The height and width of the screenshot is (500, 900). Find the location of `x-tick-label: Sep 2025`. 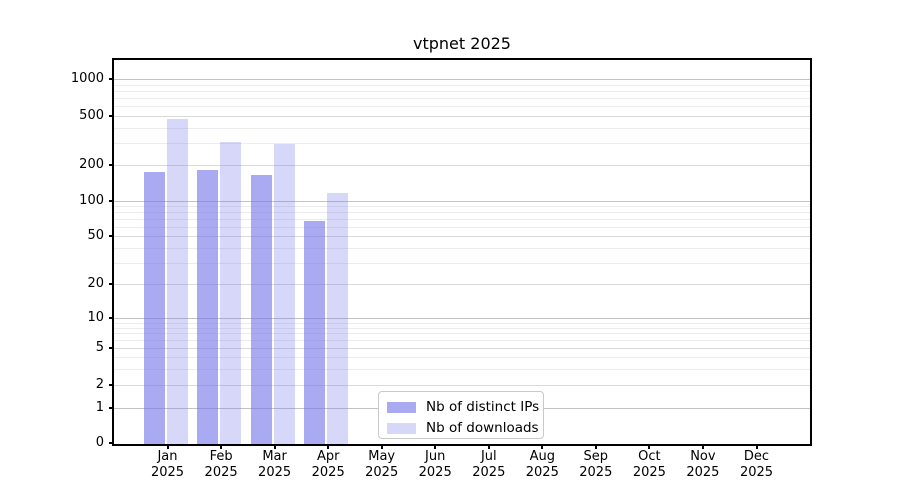

x-tick-label: Sep 2025 is located at coordinates (596, 464).